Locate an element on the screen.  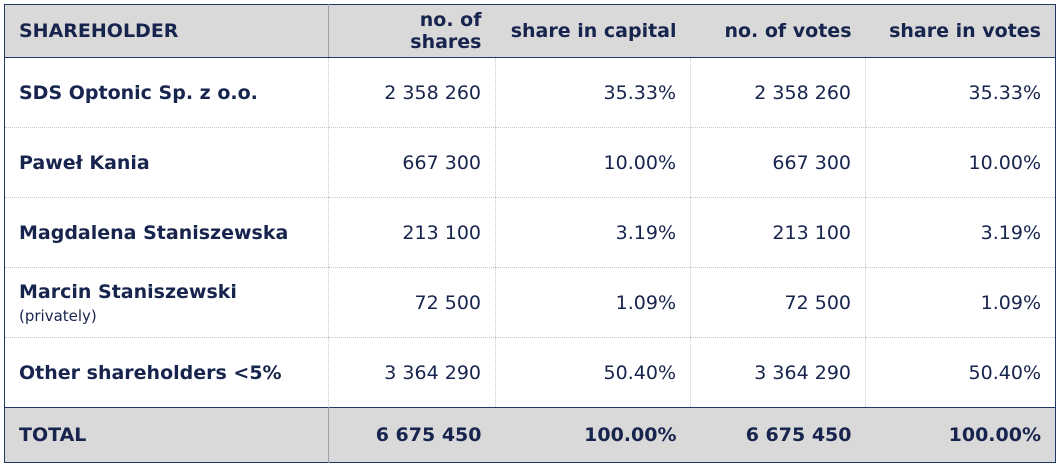
shareholder-name: Marcin Staniszewski is located at coordinates (128, 291).